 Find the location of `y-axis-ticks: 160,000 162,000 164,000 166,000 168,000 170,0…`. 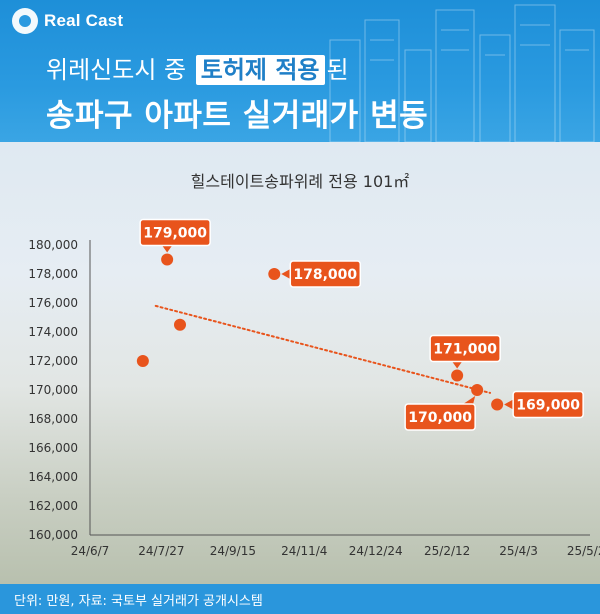

y-axis-ticks: 160,000 162,000 164,000 166,000 168,000 170,0… is located at coordinates (53, 390).